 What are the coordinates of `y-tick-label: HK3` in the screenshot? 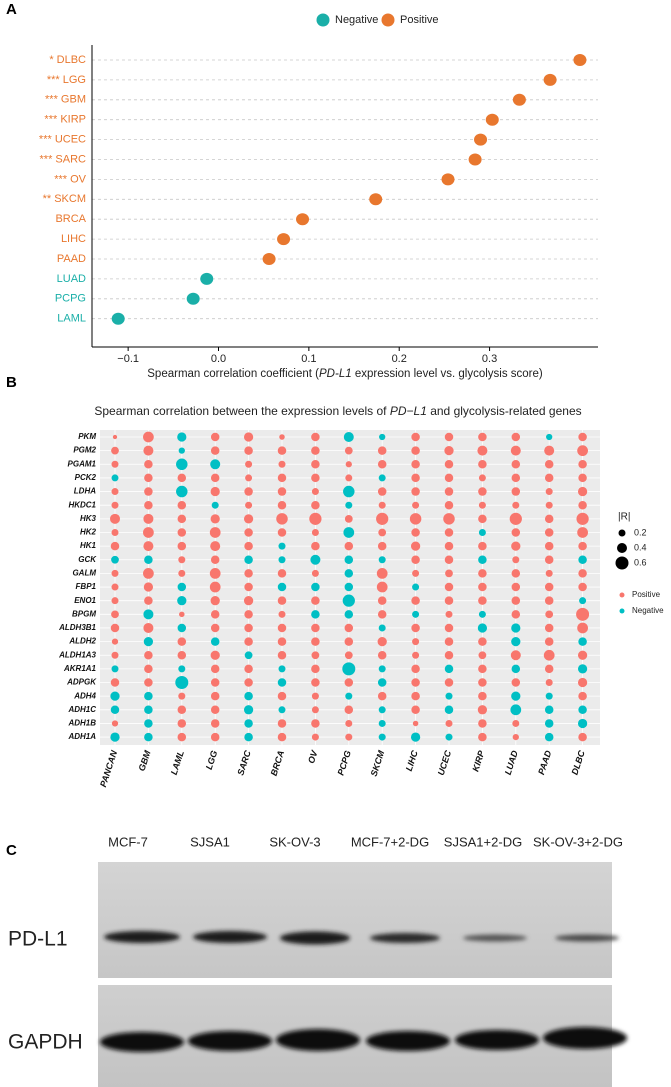 It's located at (88, 518).